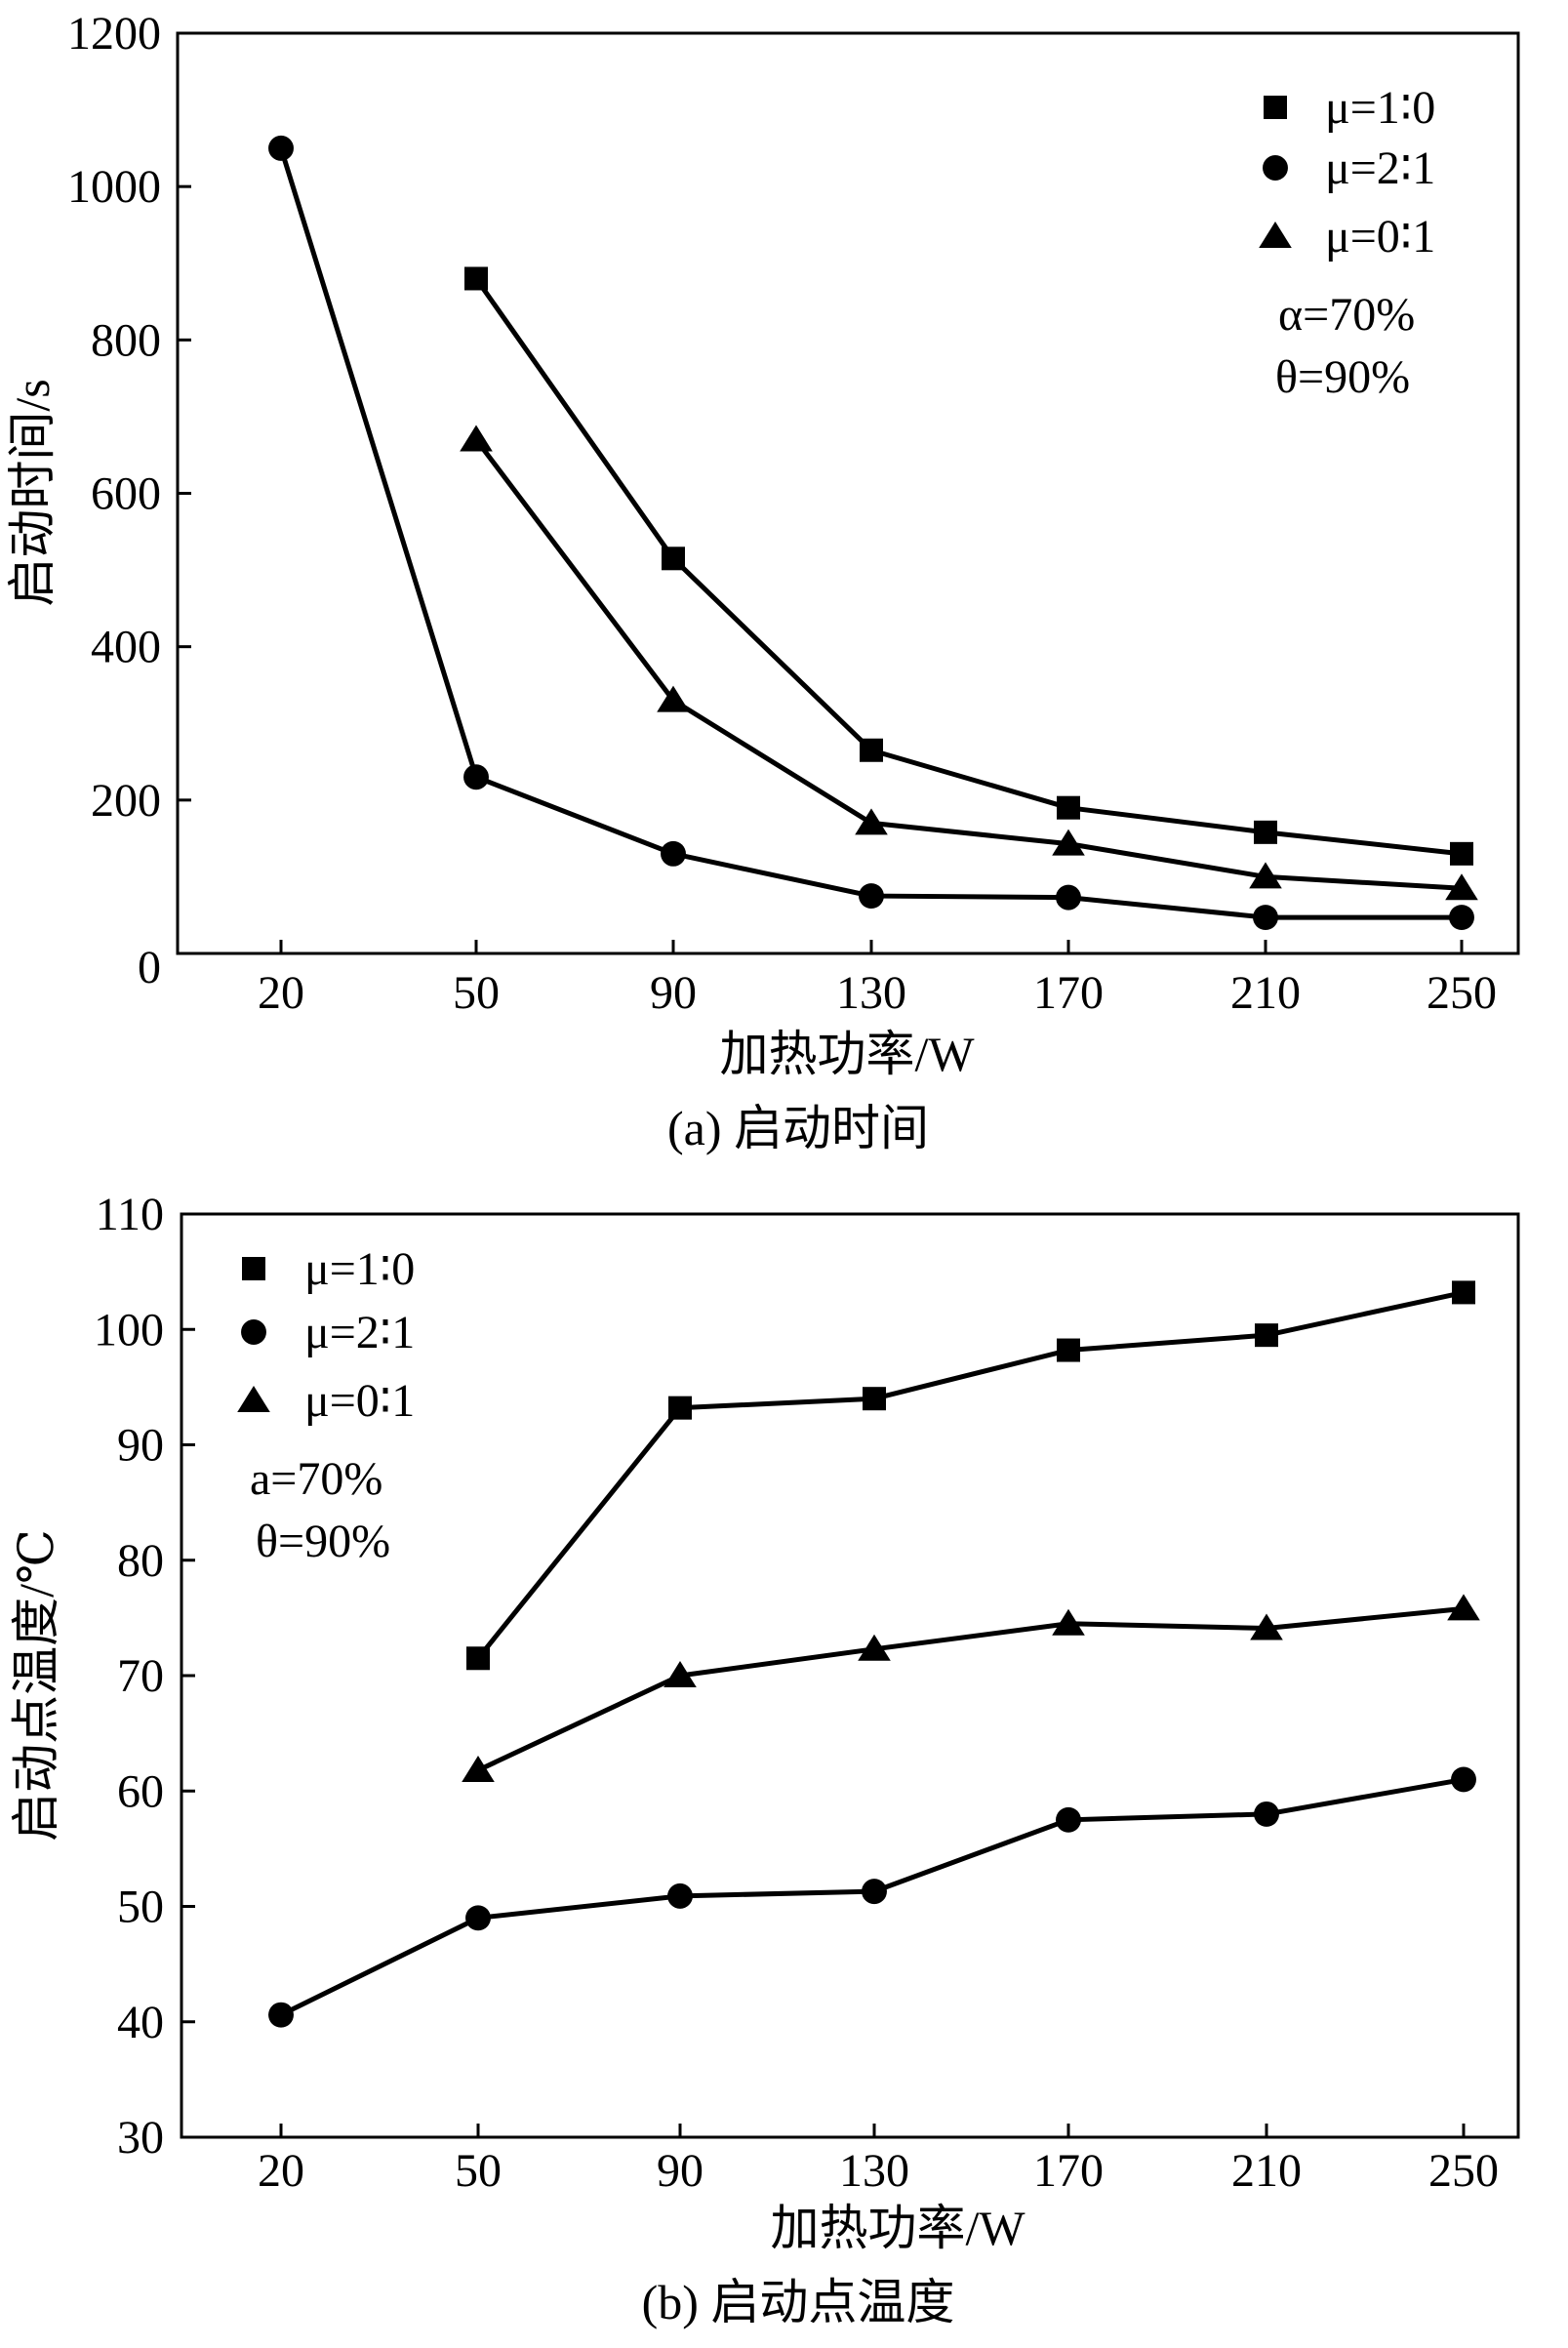 Image resolution: width=1568 pixels, height=2348 pixels. Describe the element at coordinates (129, 1330) in the screenshot. I see `y-tick-label: 100` at that location.